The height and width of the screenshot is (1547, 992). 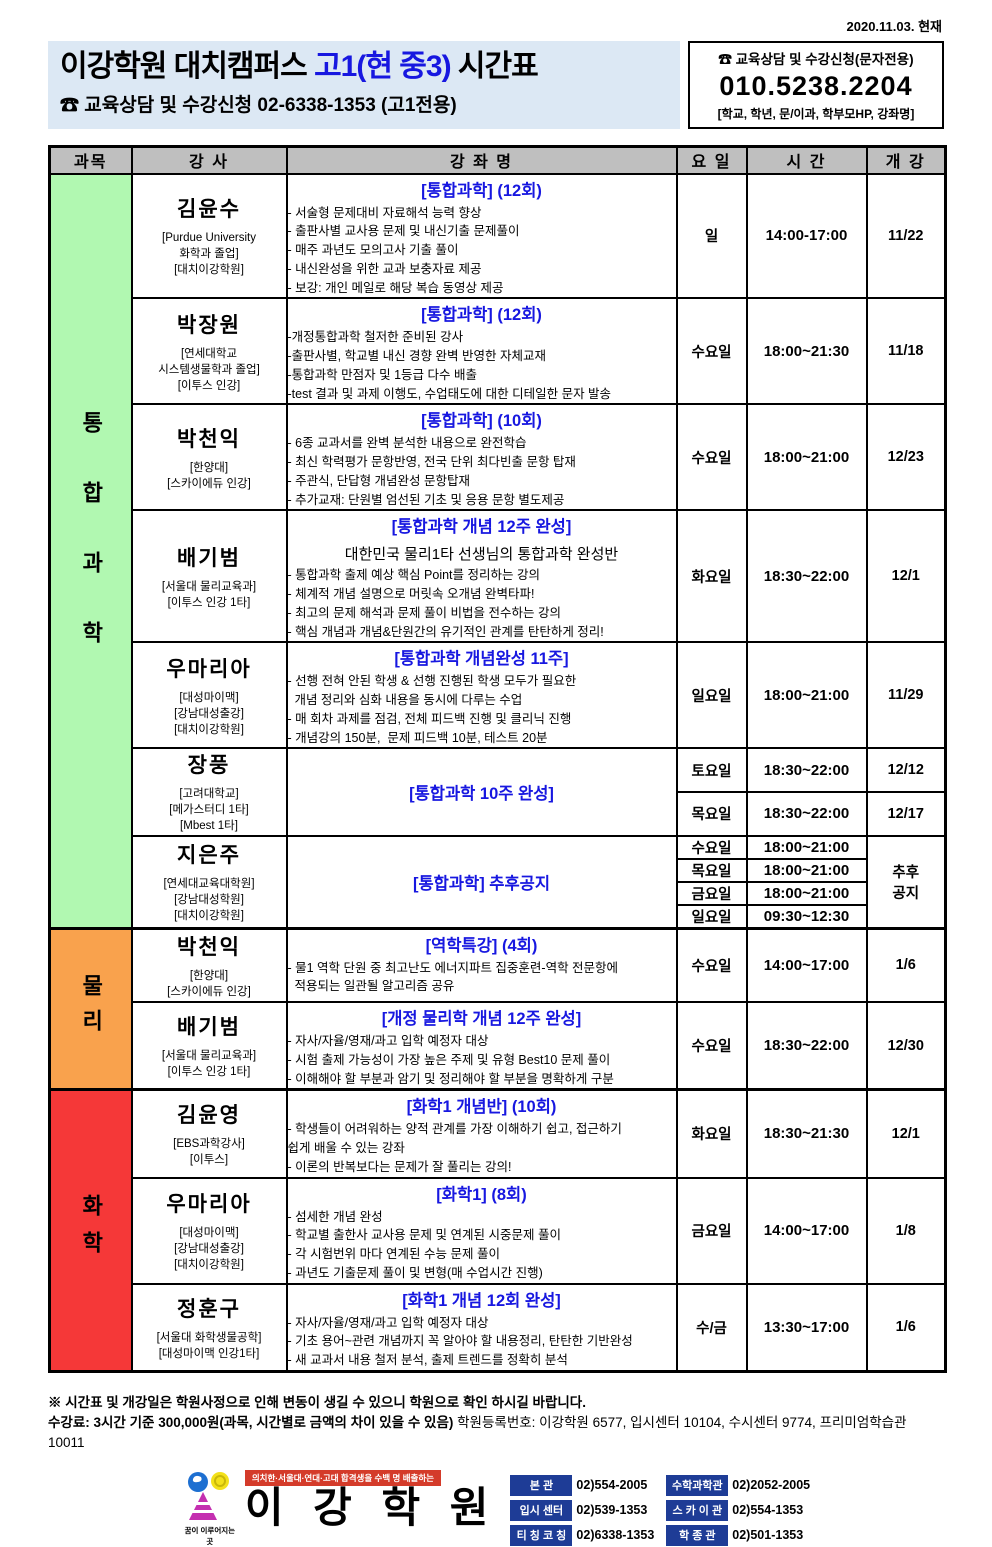 What do you see at coordinates (481, 1107) in the screenshot?
I see `course-title: [화학1 개념반] (10회)` at bounding box center [481, 1107].